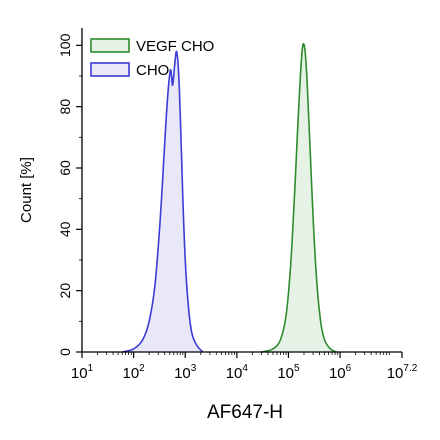 This screenshot has width=440, height=440. Describe the element at coordinates (26, 190) in the screenshot. I see `y-axis-label: Count [%]` at that location.